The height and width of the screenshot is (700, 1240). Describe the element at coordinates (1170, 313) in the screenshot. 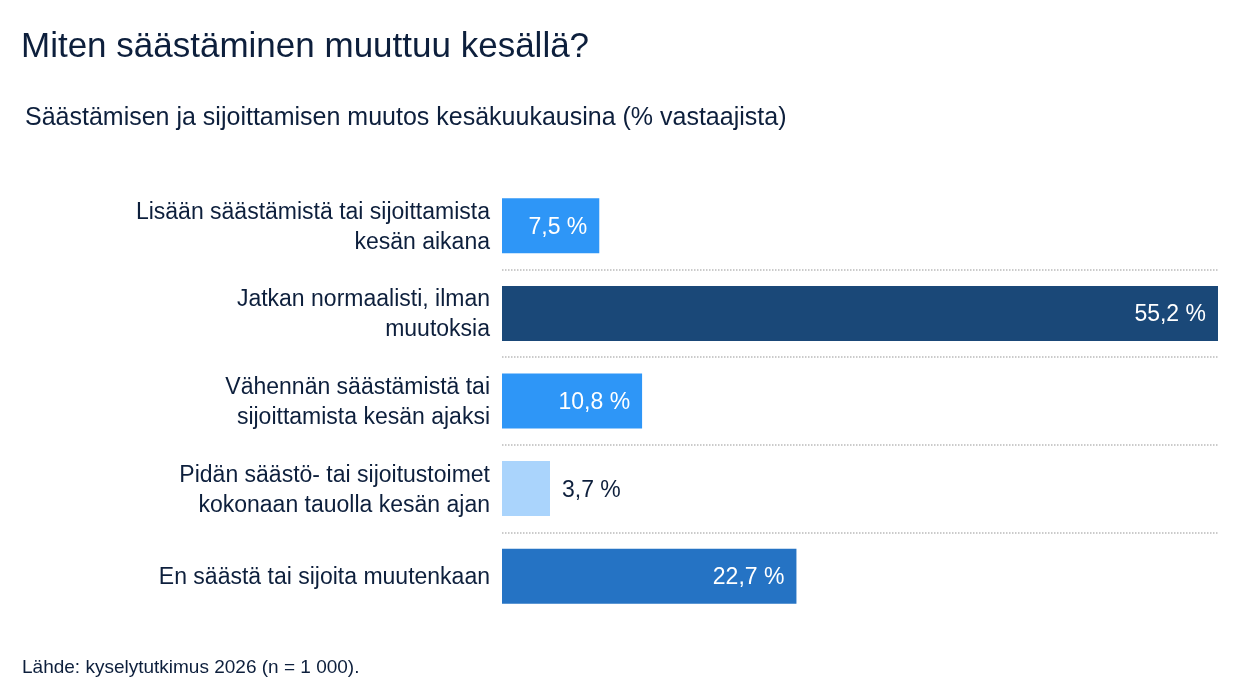

I see `data-label: 55,2 %` at that location.